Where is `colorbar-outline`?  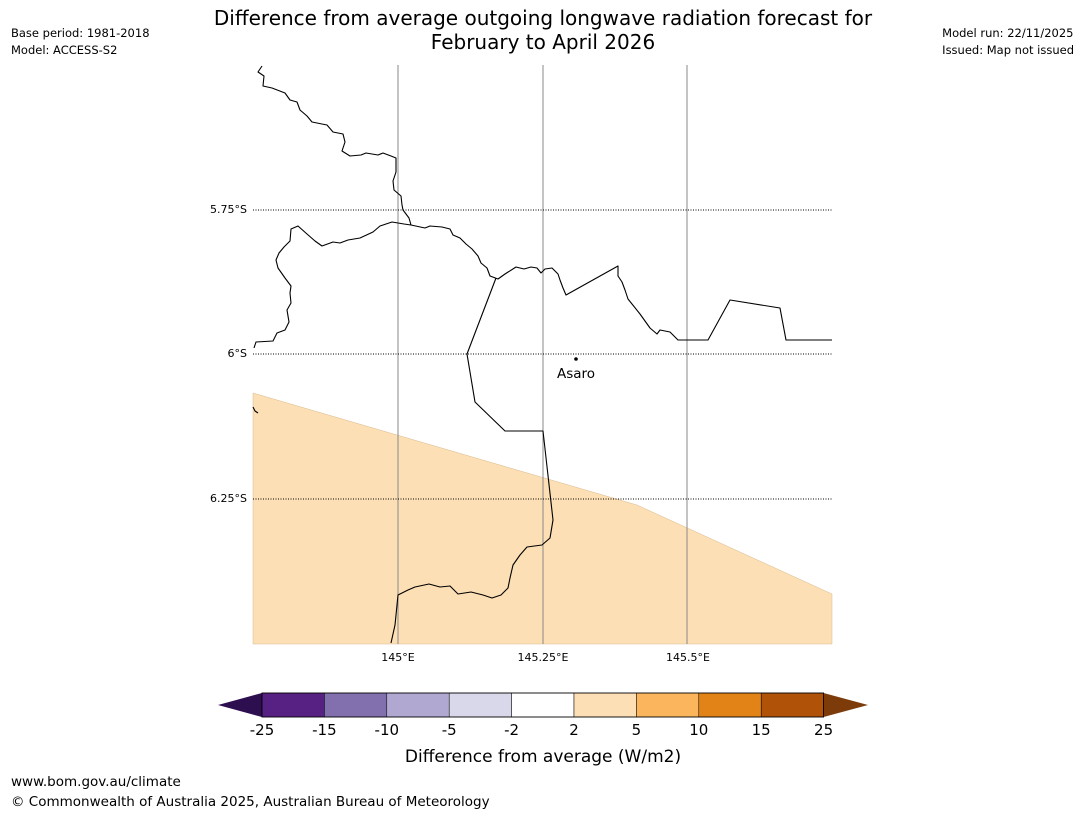
colorbar-outline is located at coordinates (542, 705).